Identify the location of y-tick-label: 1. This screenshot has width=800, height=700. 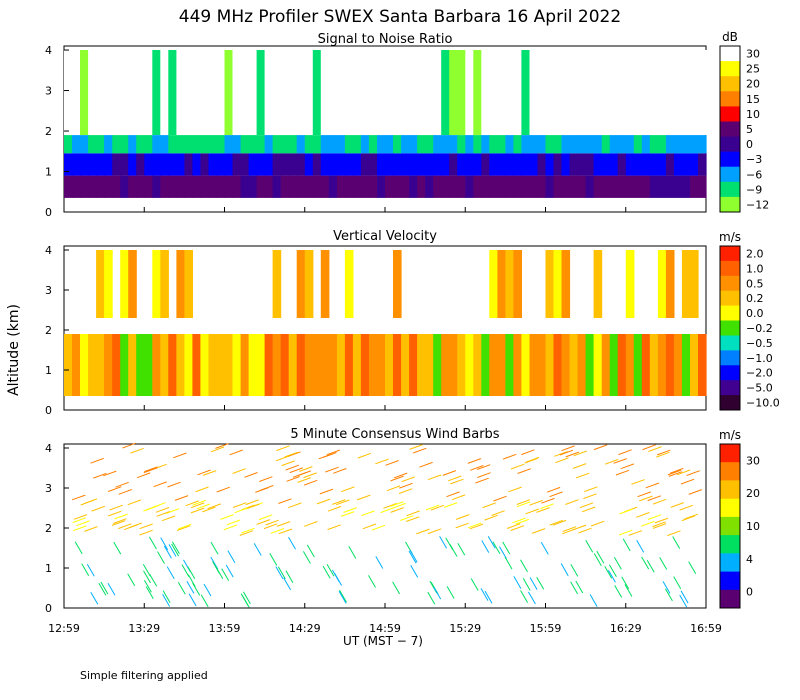
(48, 172).